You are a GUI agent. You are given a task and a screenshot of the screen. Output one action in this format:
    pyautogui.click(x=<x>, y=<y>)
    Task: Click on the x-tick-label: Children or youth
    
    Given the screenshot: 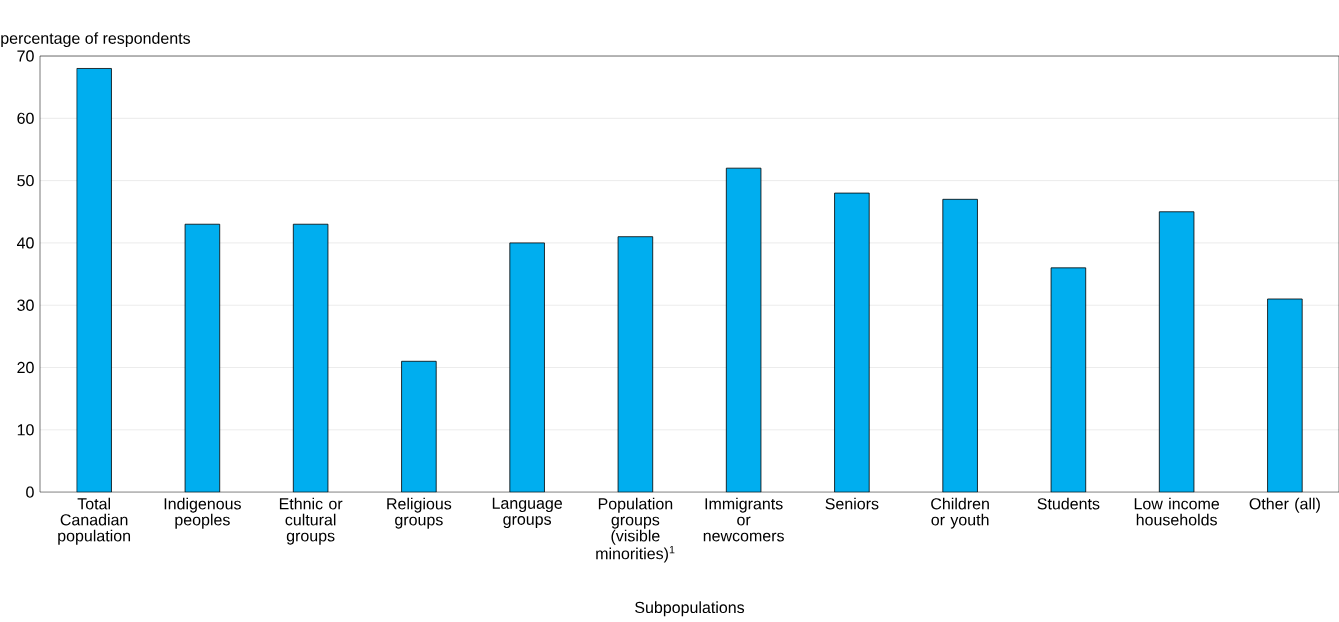 What is the action you would take?
    pyautogui.click(x=960, y=513)
    